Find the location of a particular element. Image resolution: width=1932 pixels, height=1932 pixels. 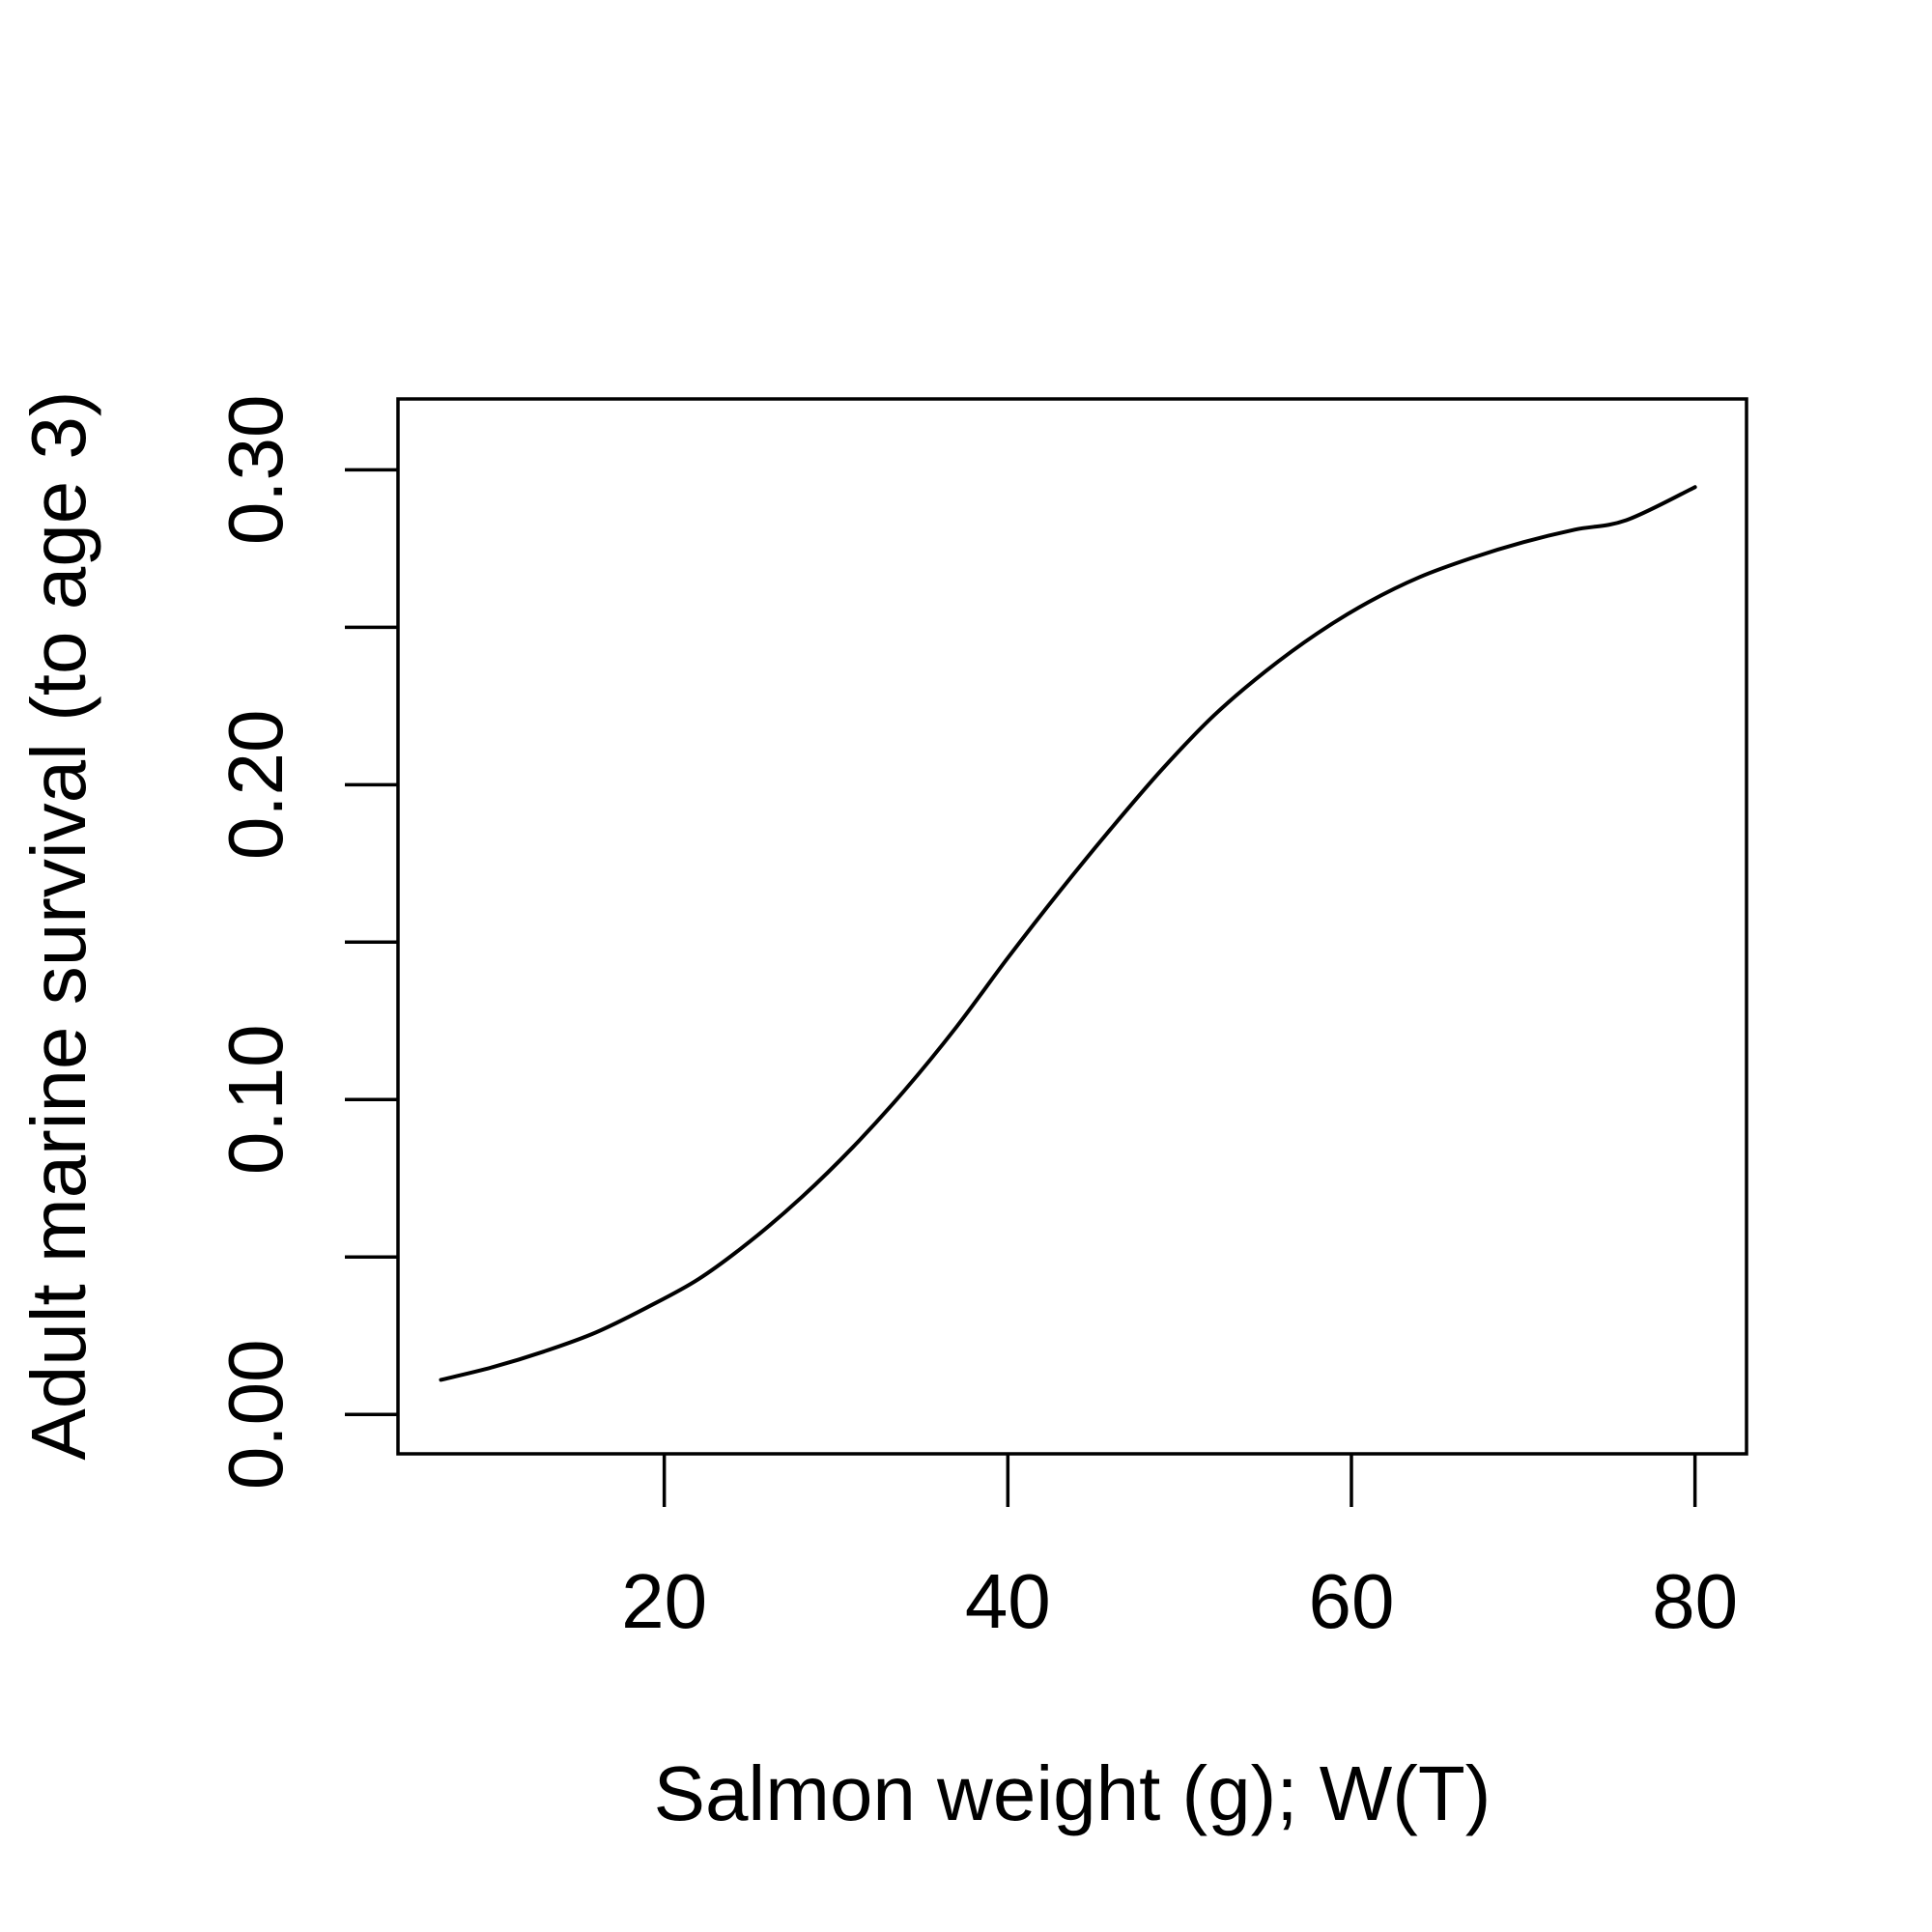

y-tick-label: 0.10 is located at coordinates (256, 1099).